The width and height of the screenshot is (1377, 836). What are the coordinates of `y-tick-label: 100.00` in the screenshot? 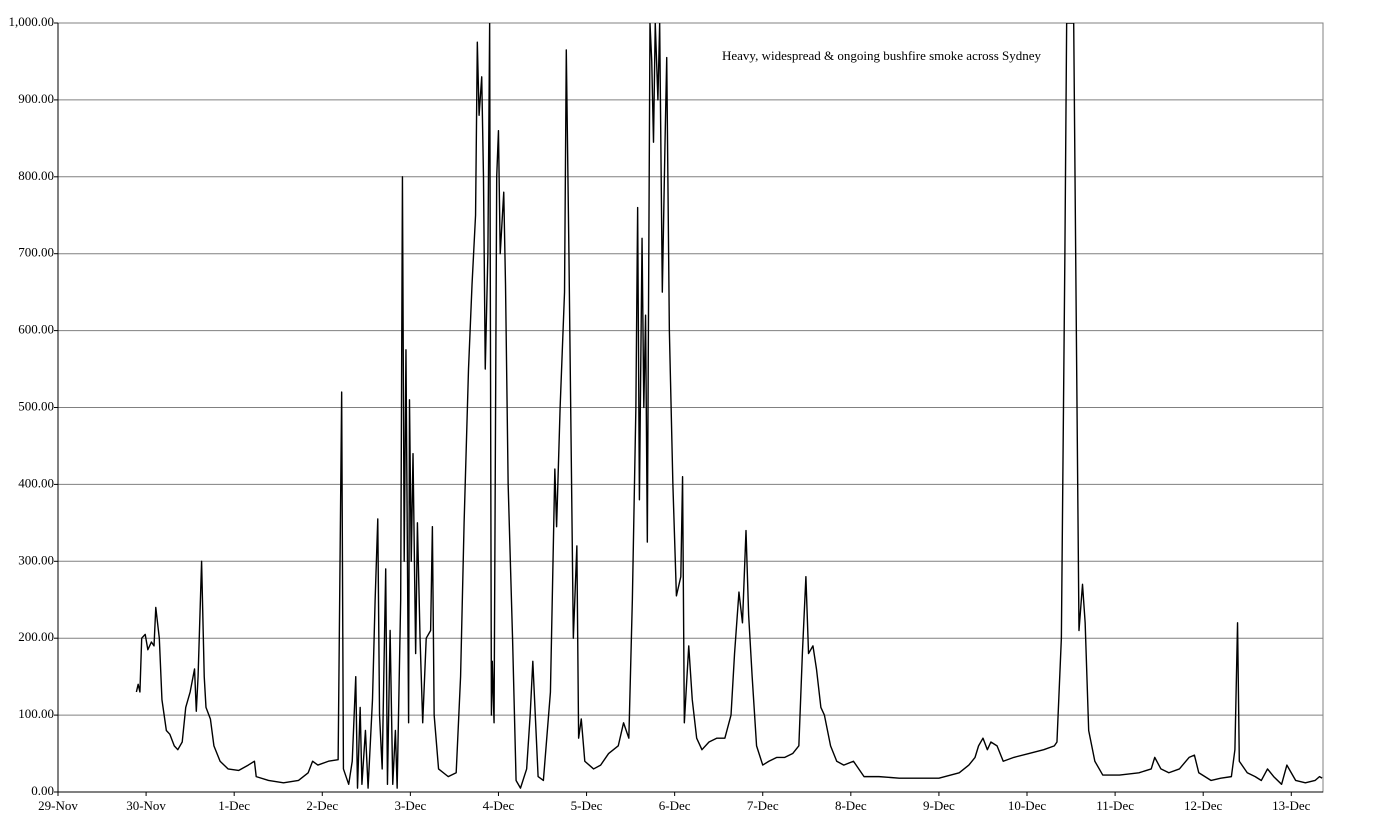 It's located at (36, 713).